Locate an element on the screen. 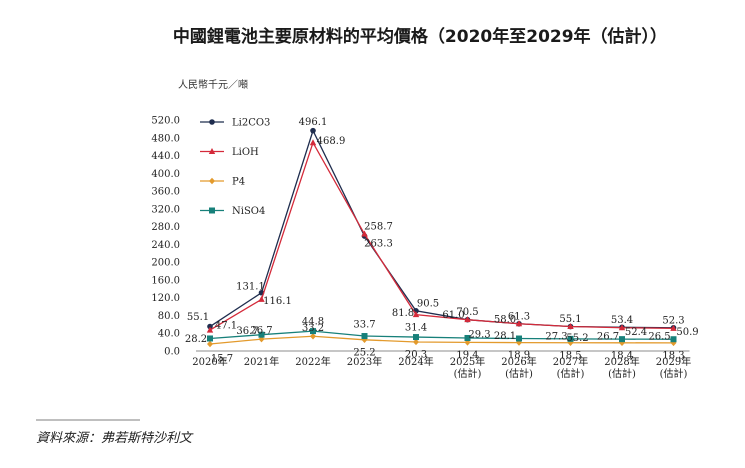 This screenshot has width=745, height=468. legend-label: NiSO4 is located at coordinates (248, 211).